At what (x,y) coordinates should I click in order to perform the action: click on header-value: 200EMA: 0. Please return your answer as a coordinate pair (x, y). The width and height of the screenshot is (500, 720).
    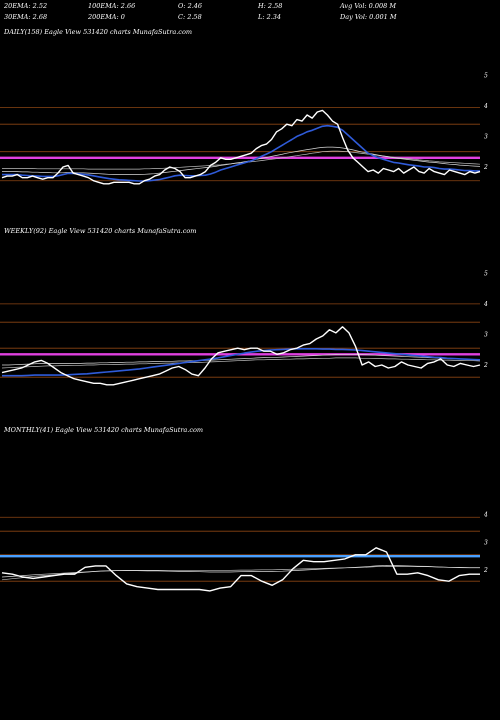
    Looking at the image, I should click on (106, 17).